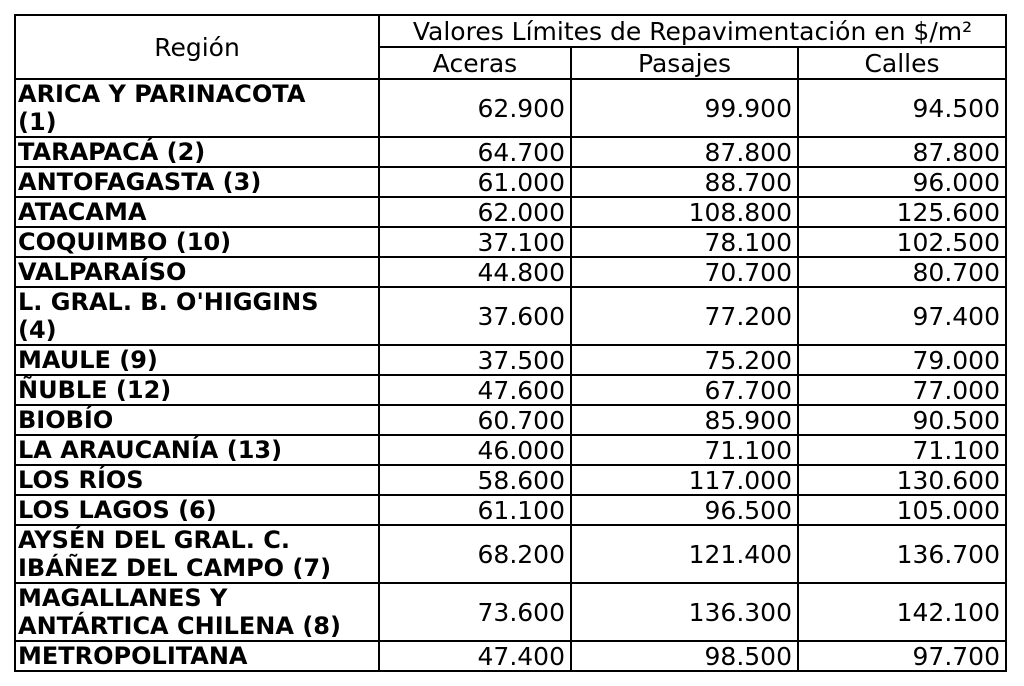 Image resolution: width=1024 pixels, height=686 pixels. Describe the element at coordinates (475, 108) in the screenshot. I see `aceras-value: 62.900` at that location.